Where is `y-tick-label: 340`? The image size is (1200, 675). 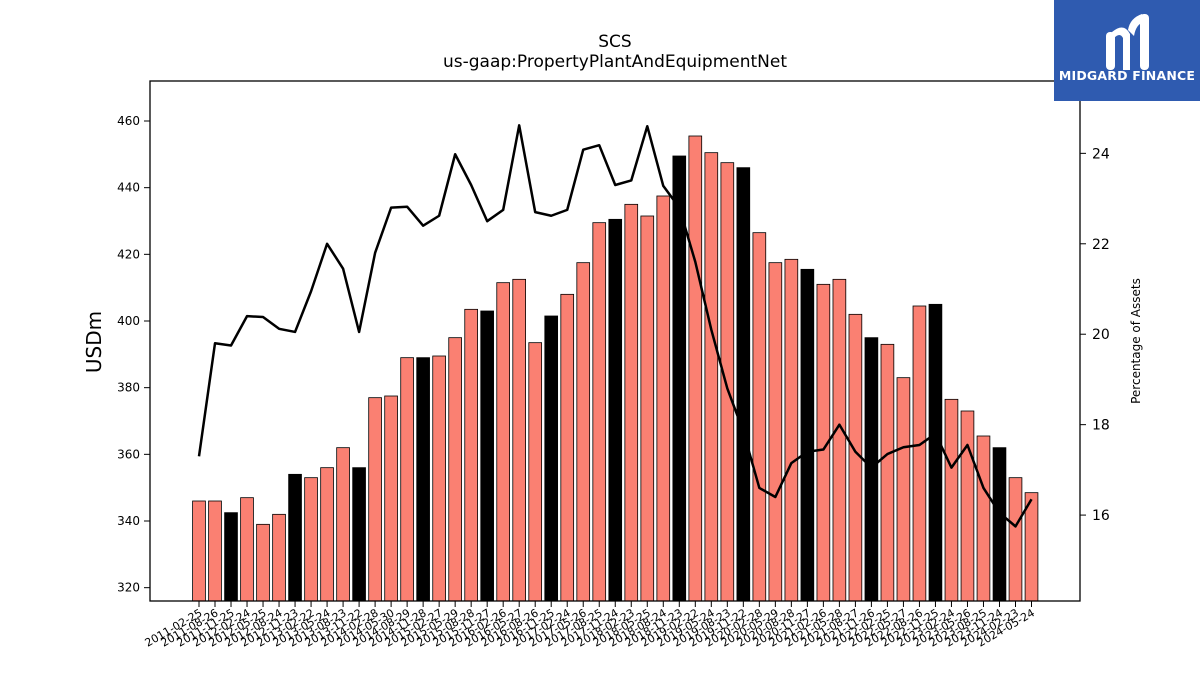
y-tick-label: 340 is located at coordinates (128, 521).